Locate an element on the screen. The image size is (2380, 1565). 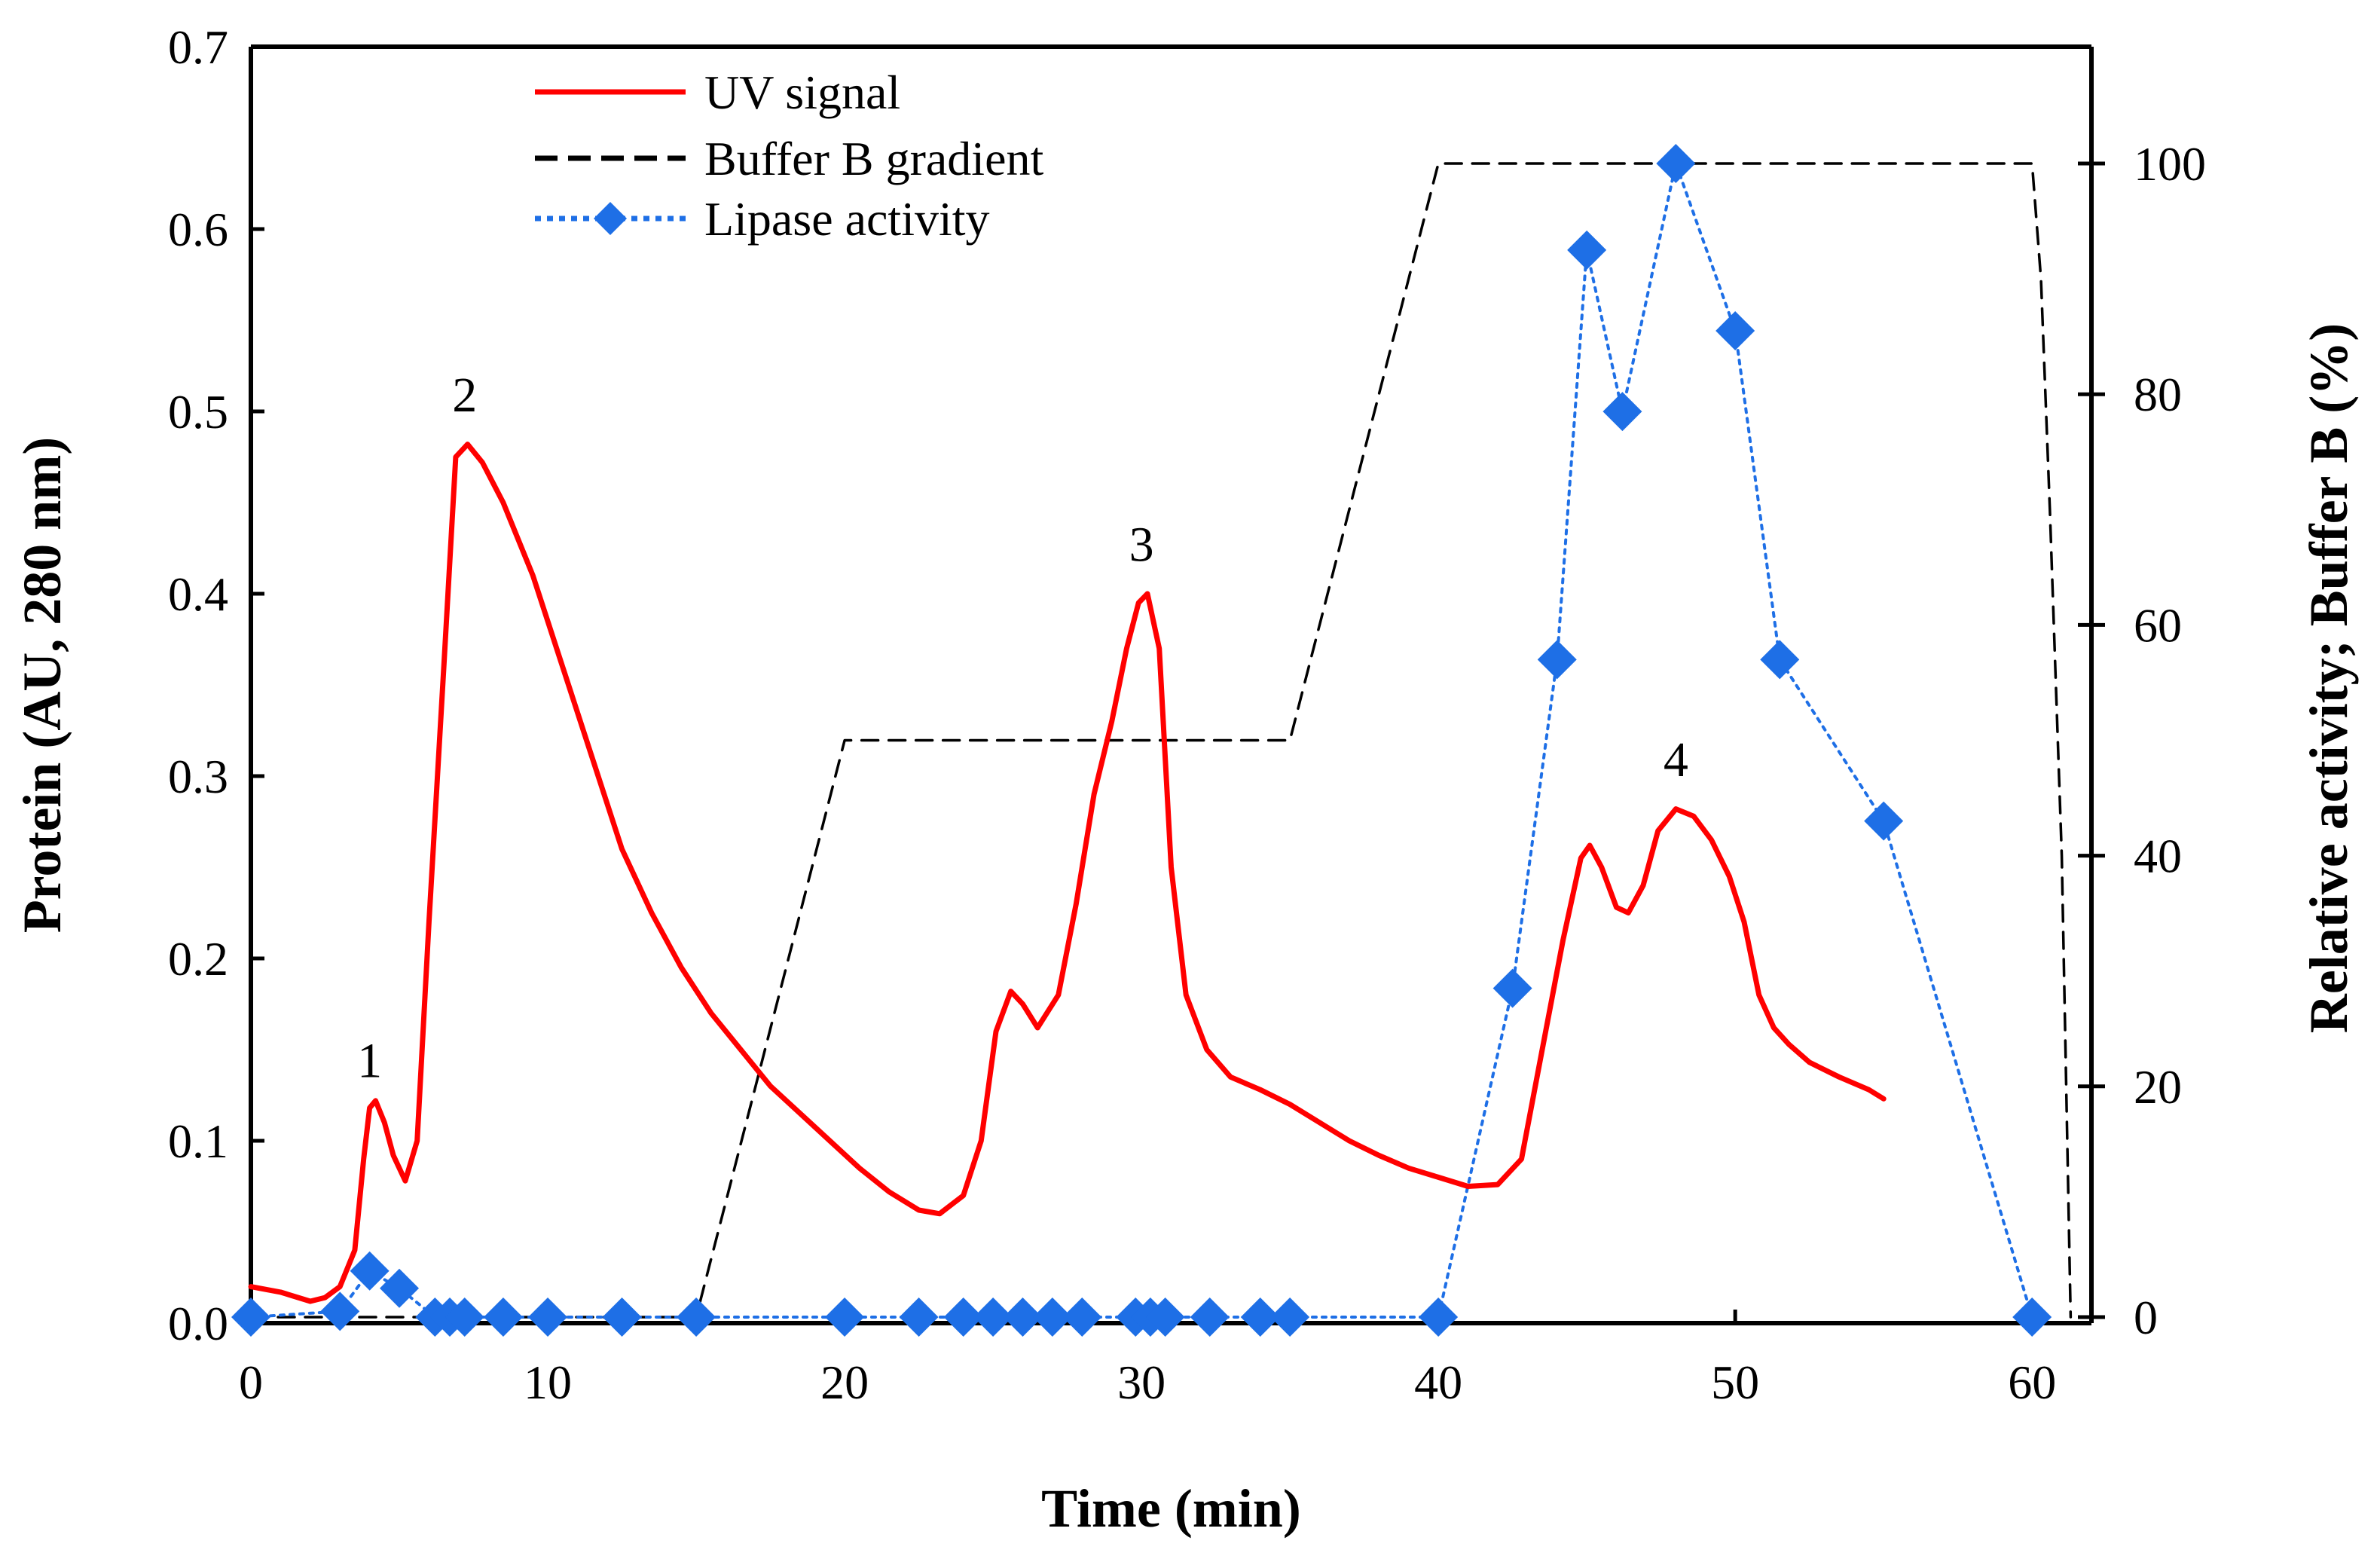
x-tick-label: 30 is located at coordinates (1141, 1382).